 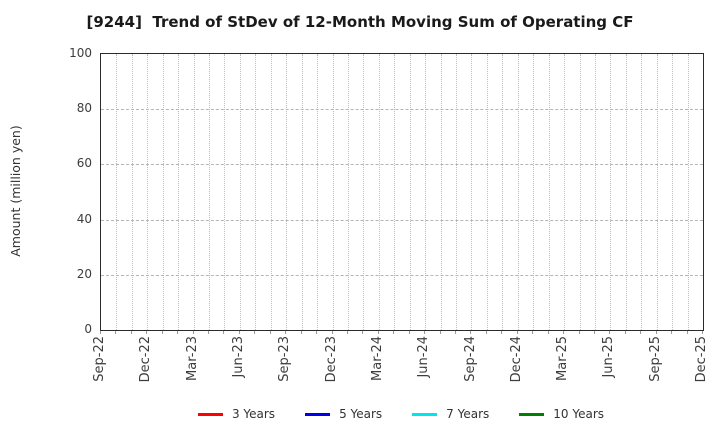 I want to click on x-tick-label: Sep-25, so click(x=655, y=359).